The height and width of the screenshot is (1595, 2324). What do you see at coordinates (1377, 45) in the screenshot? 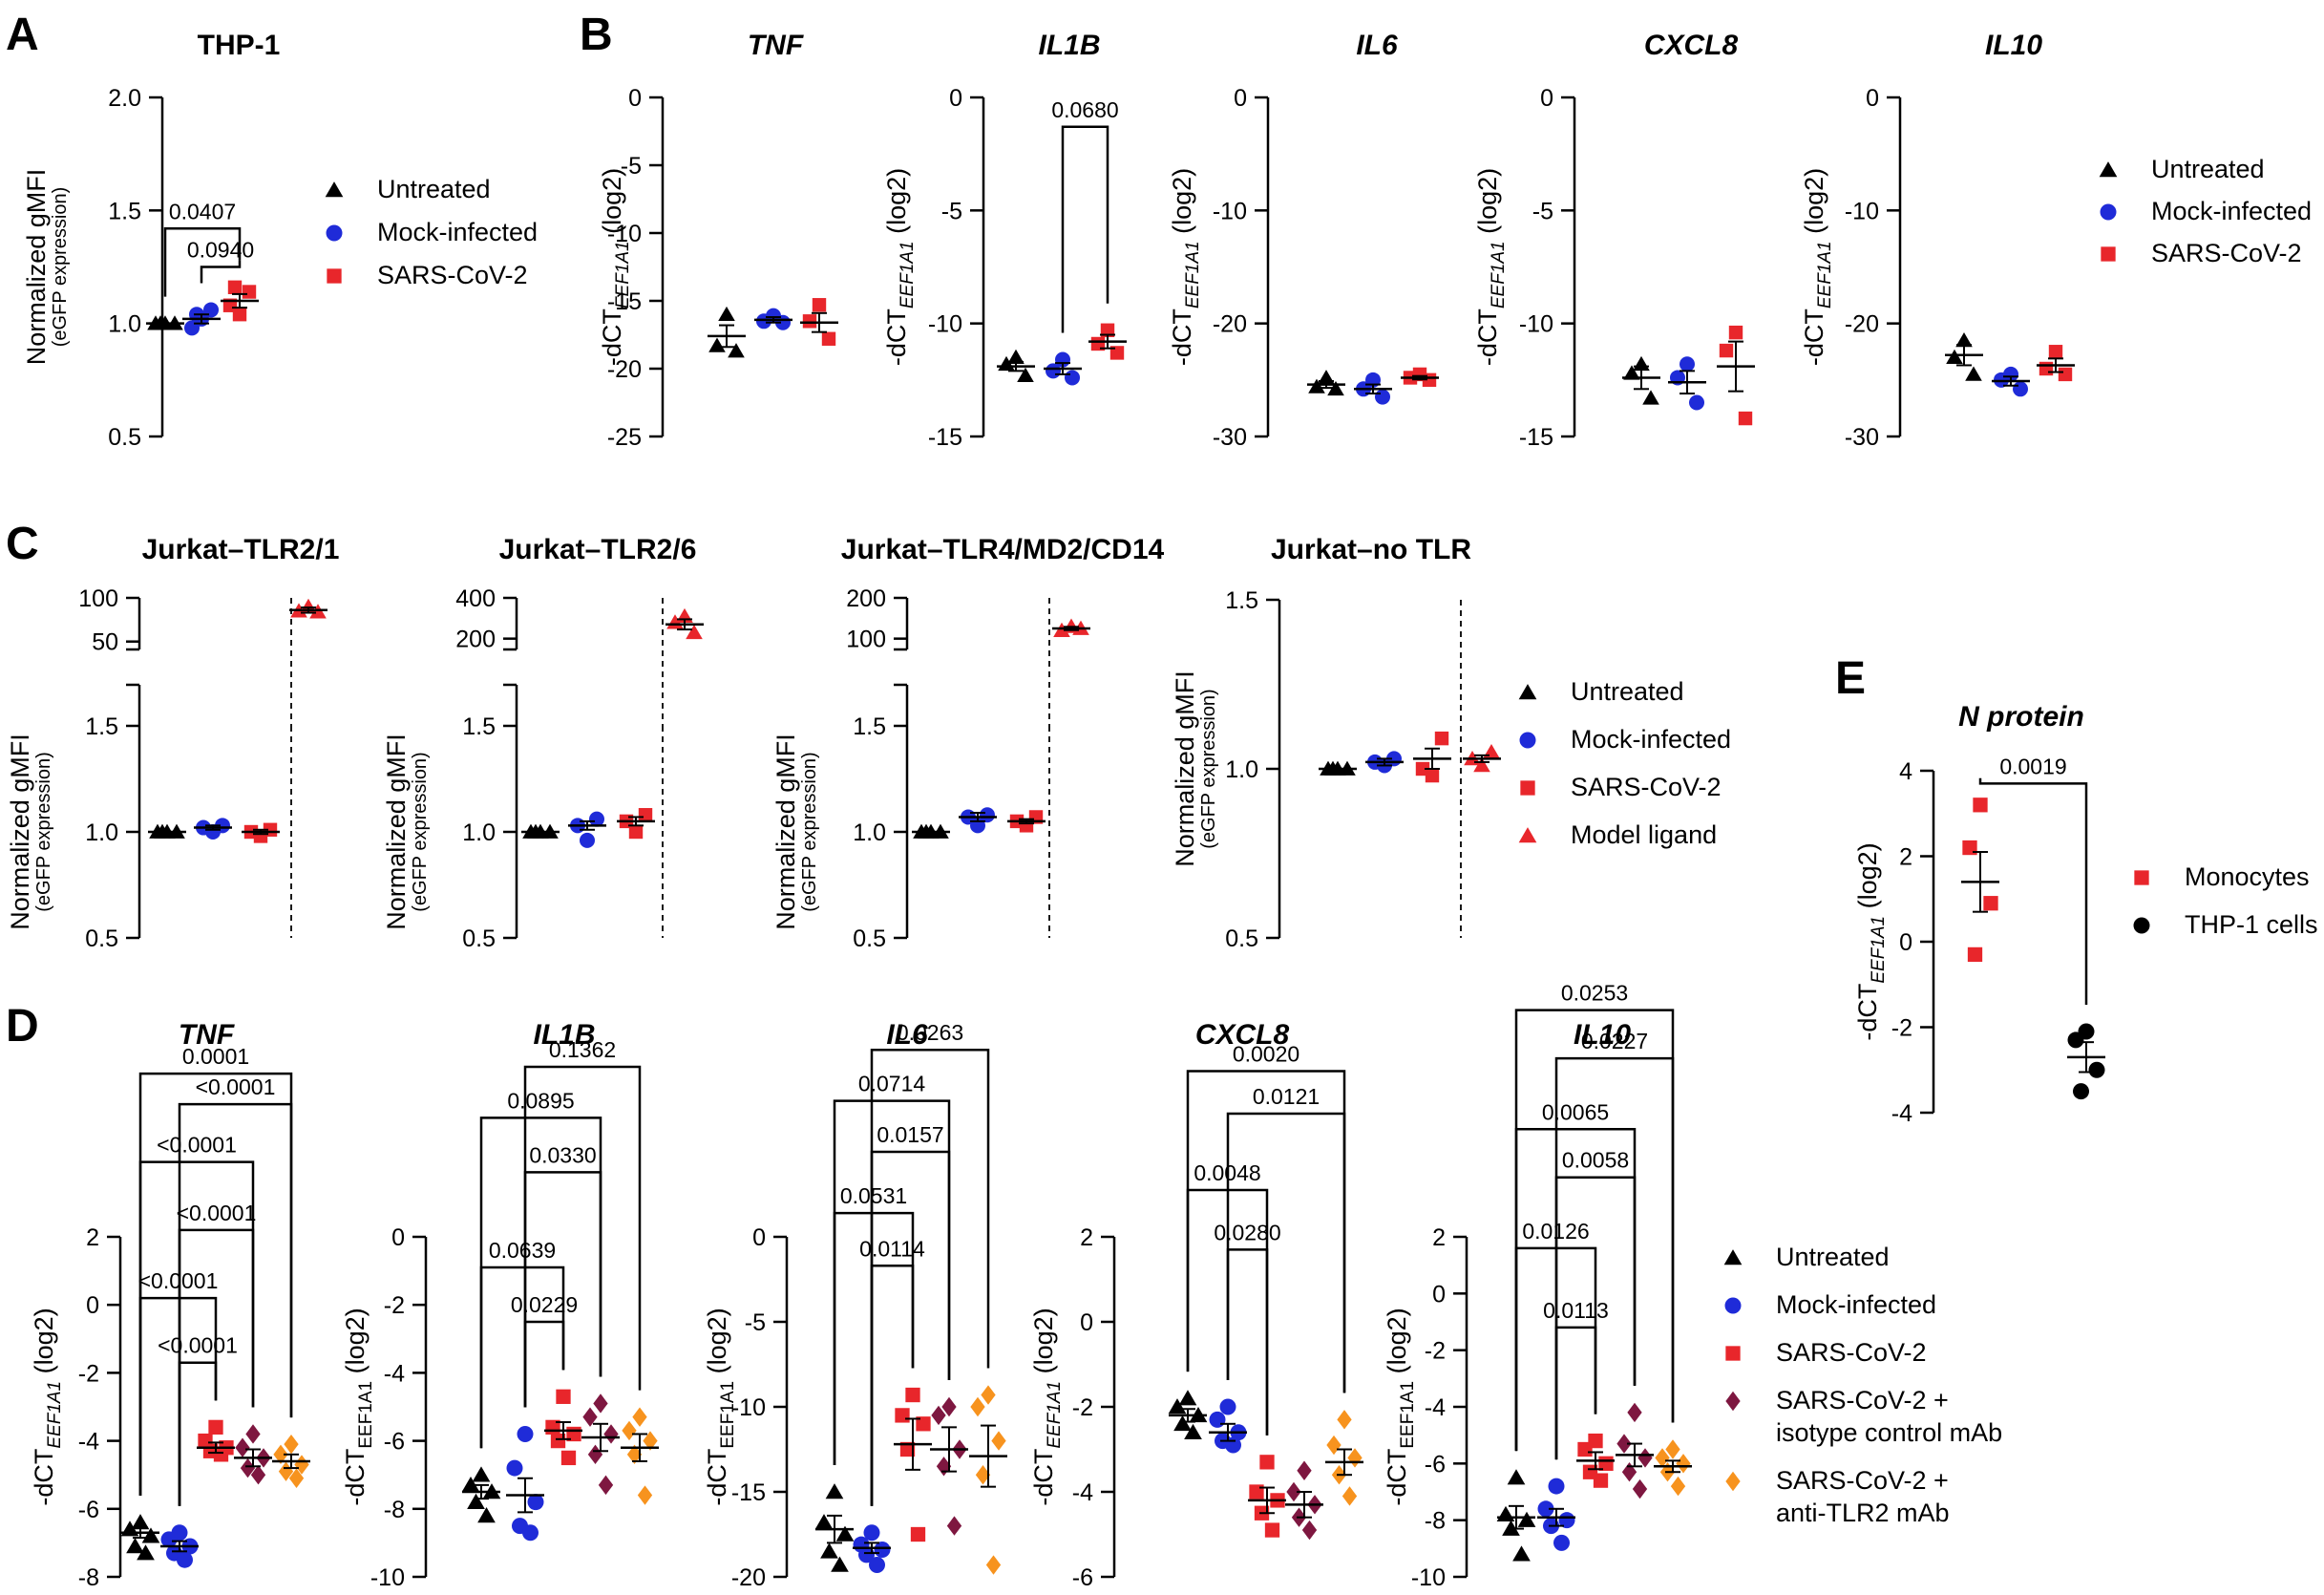
I see `panel-title: IL6` at bounding box center [1377, 45].